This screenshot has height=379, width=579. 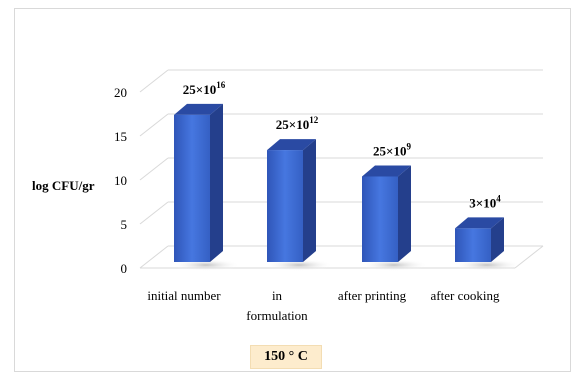 I want to click on data-label: 25×1012, so click(x=297, y=123).